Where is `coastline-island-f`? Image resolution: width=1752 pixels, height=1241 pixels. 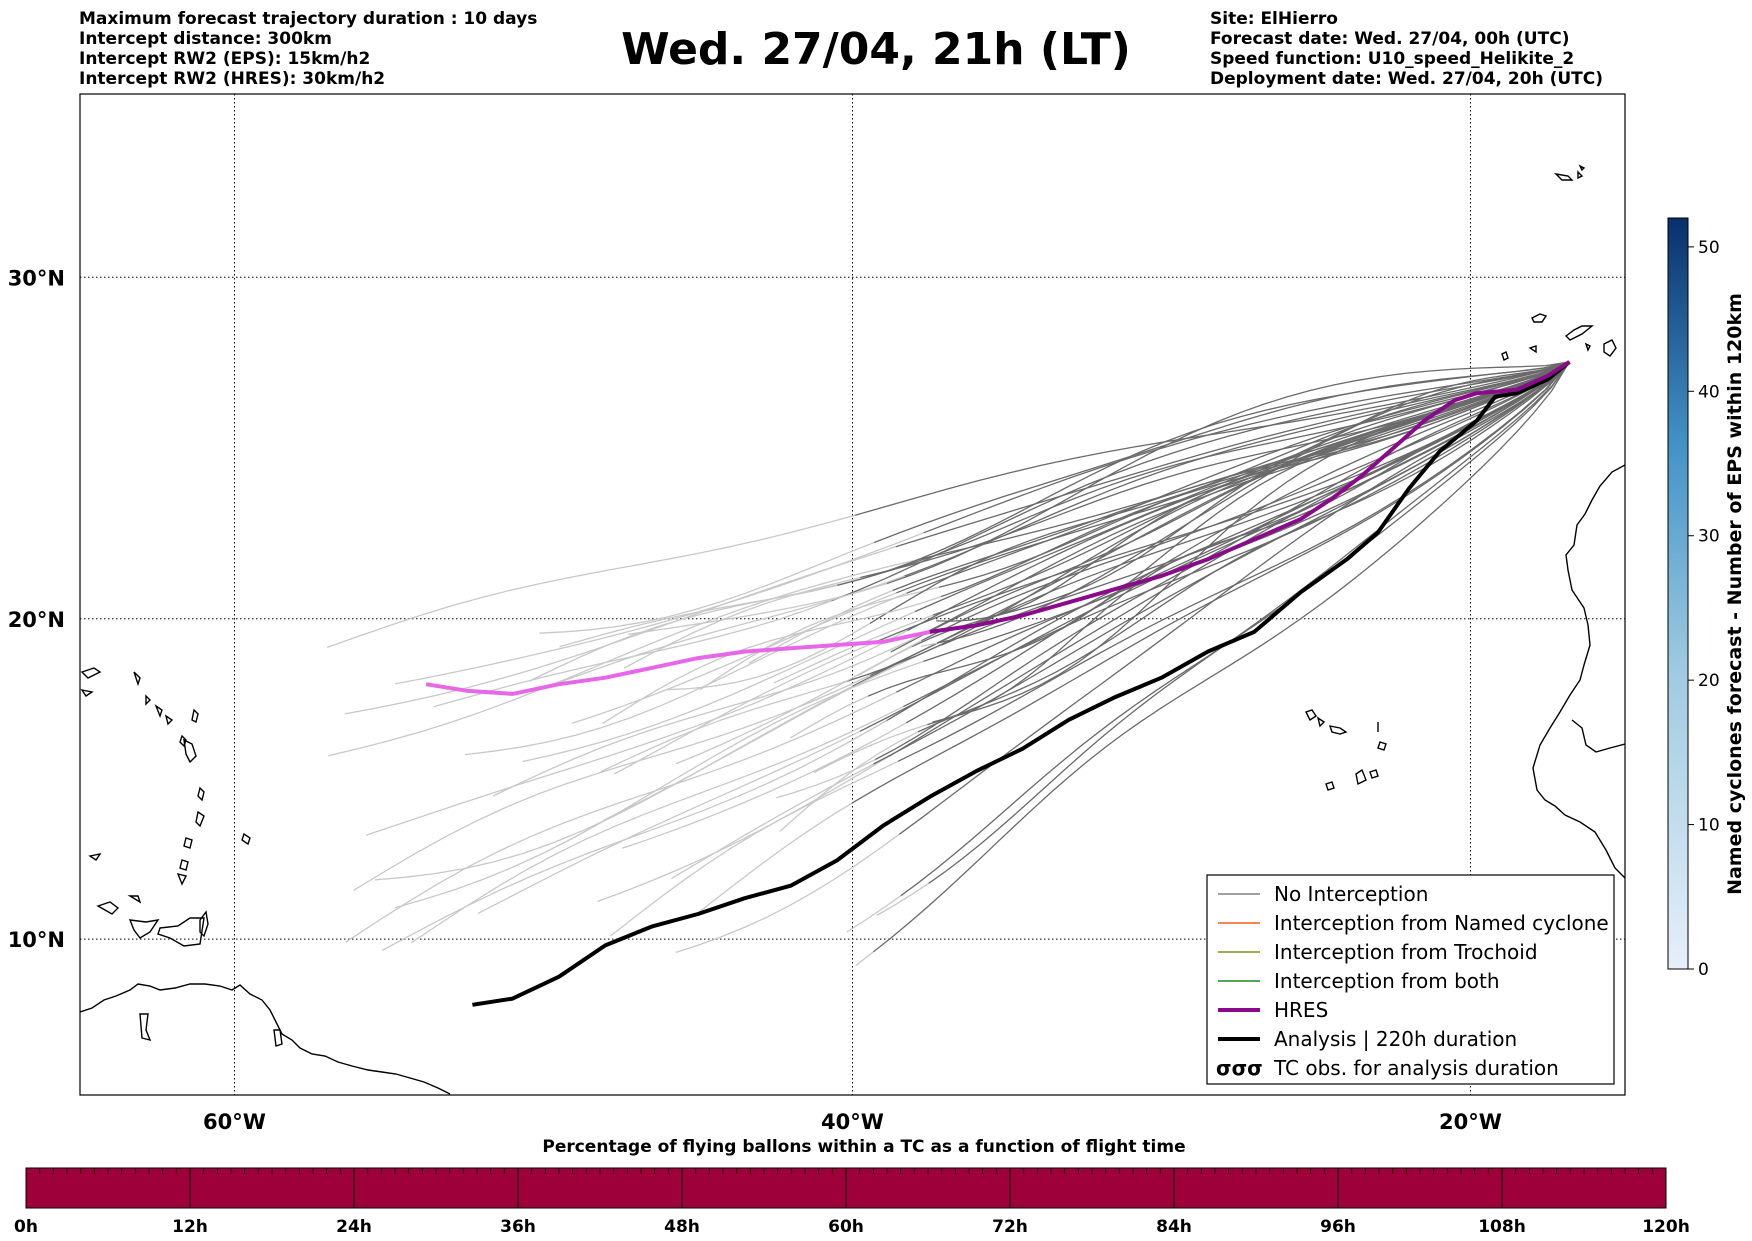 coastline-island-f is located at coordinates (278, 1038).